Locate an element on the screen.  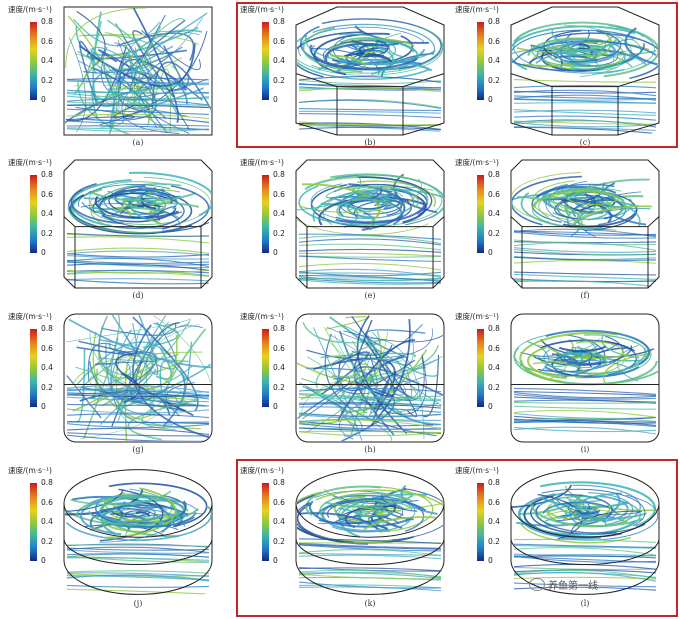
panel-k: 速度/(m·s⁻¹) 0.8 0.6 0.4 0.2 0 (k) is located at coordinates (347, 540).